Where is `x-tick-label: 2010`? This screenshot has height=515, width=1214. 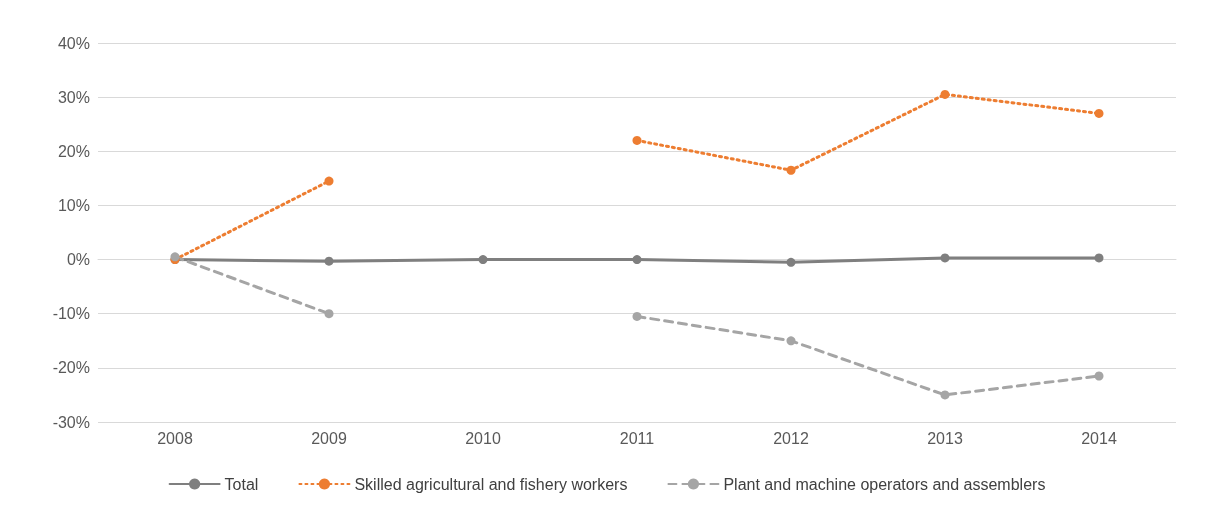 x-tick-label: 2010 is located at coordinates (483, 438).